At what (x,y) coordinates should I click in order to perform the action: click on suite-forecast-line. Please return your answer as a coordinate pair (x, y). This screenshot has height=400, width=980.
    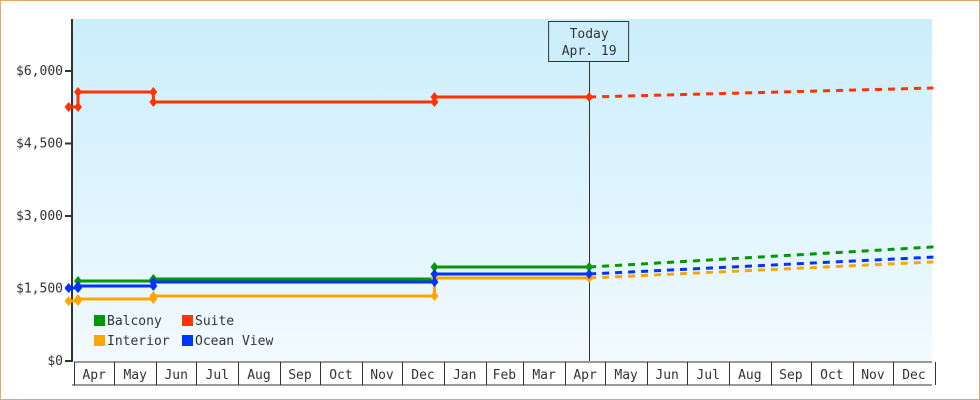
    Looking at the image, I should click on (761, 92).